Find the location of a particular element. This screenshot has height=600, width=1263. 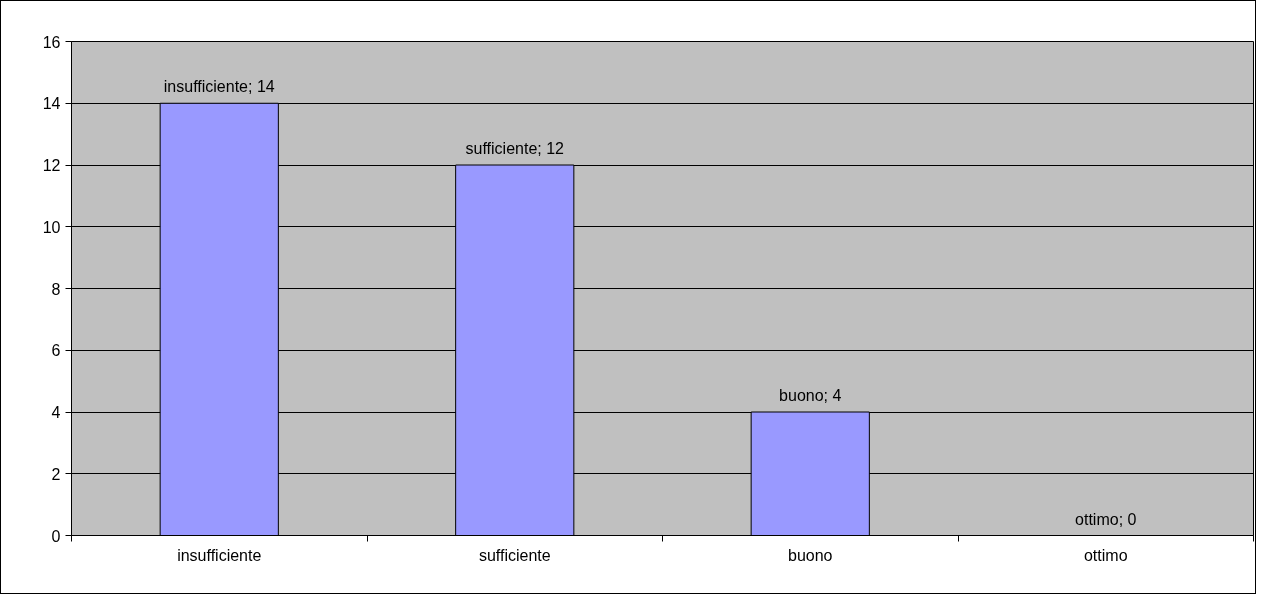

y-tick-label: 10 is located at coordinates (51, 227).